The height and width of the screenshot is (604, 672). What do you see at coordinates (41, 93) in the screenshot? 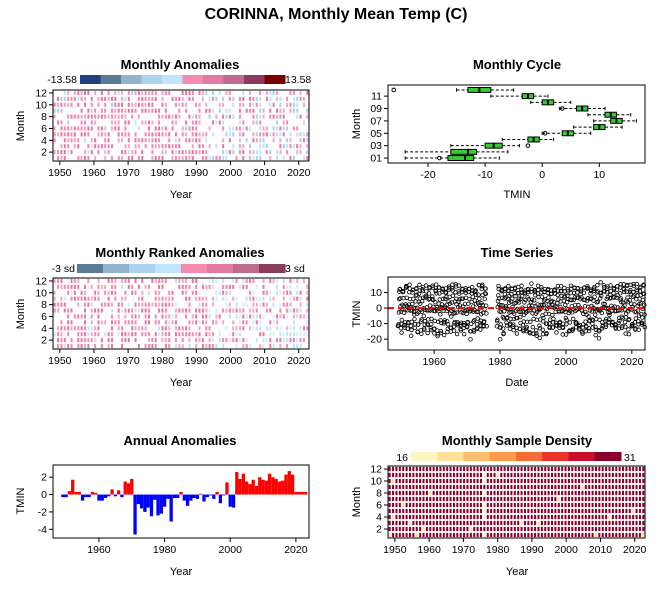
I see `y-tick-label: 12` at bounding box center [41, 93].